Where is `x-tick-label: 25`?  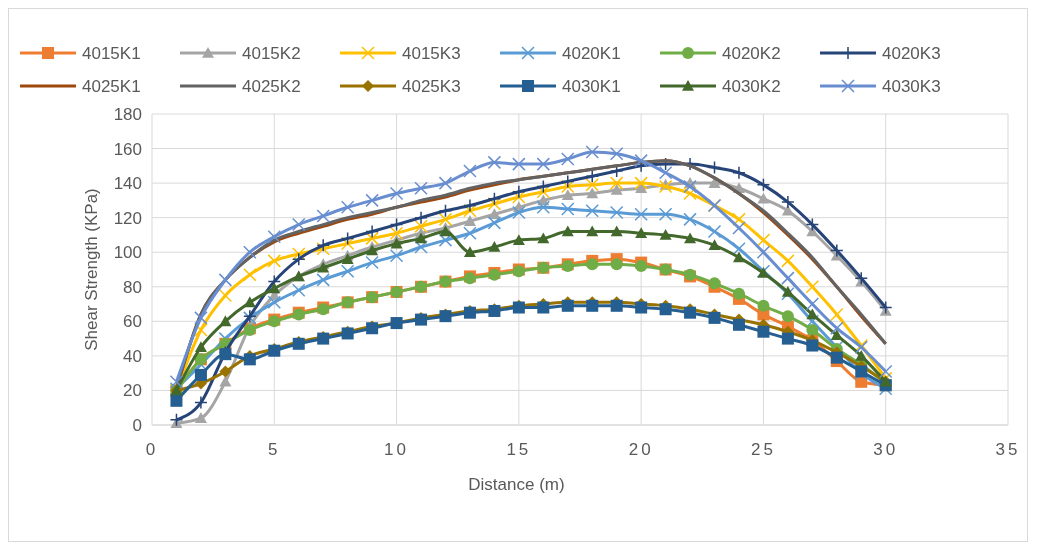
x-tick-label: 25 is located at coordinates (763, 449).